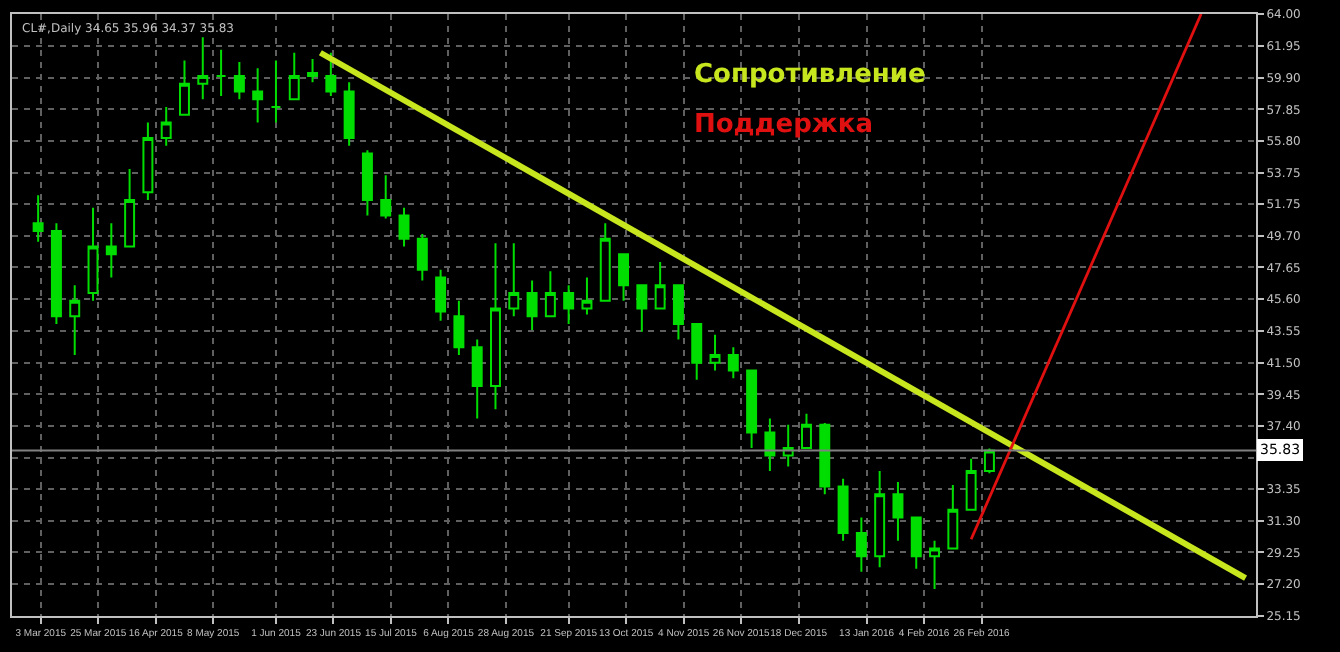  Describe the element at coordinates (810, 75) in the screenshot. I see `text: Сопротивление` at that location.